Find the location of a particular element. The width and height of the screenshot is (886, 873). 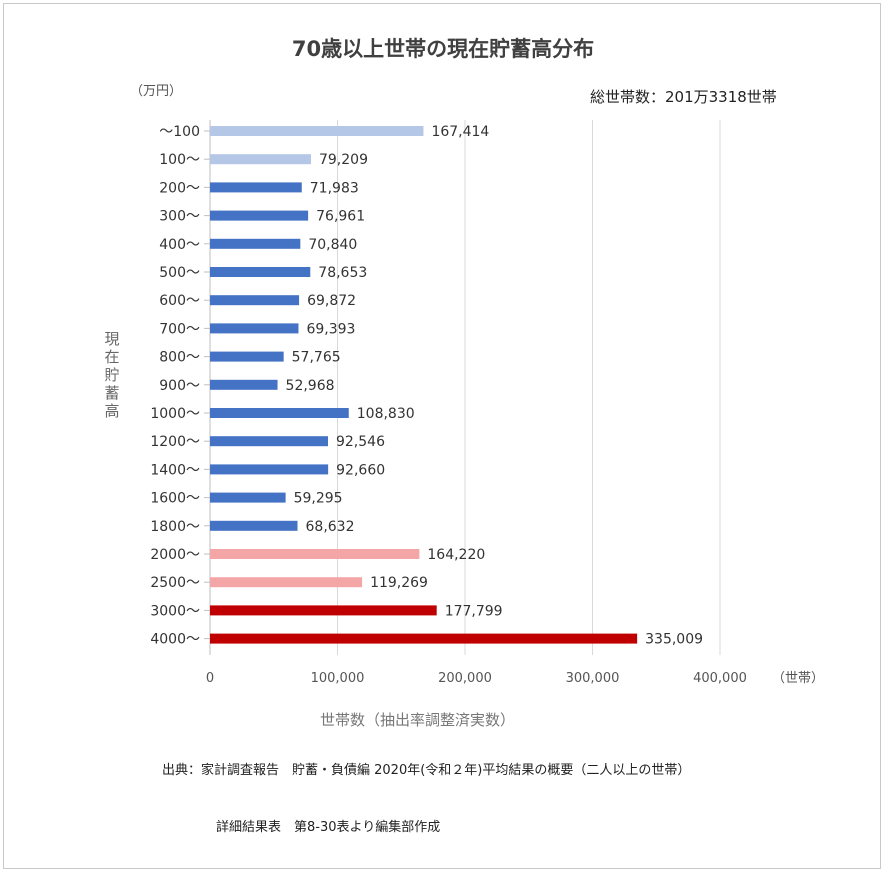

category-label: 100～ is located at coordinates (179, 160).